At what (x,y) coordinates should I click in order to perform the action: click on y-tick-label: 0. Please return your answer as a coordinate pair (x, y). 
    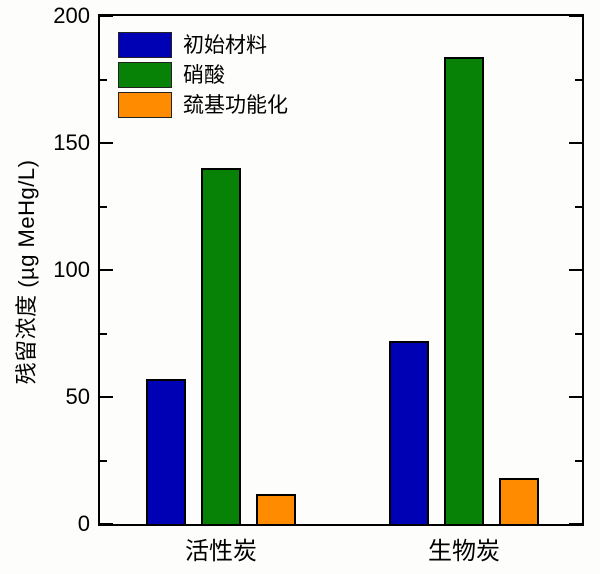
    Looking at the image, I should click on (83, 523).